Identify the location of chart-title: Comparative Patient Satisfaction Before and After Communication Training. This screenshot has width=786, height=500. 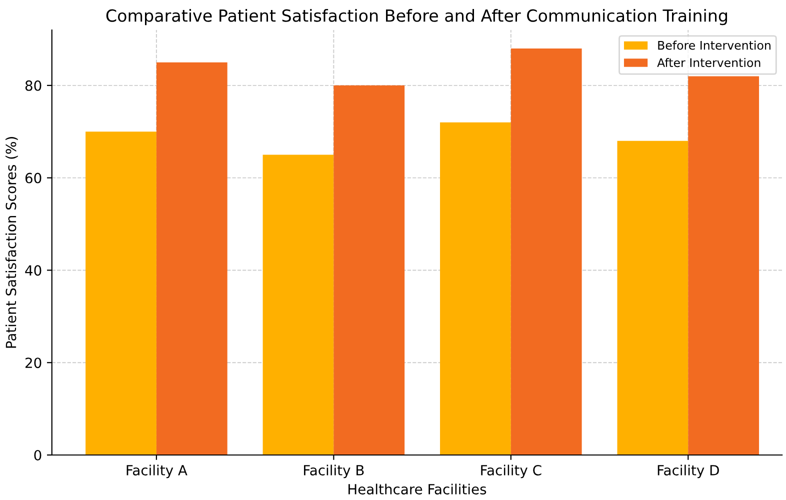
(417, 17).